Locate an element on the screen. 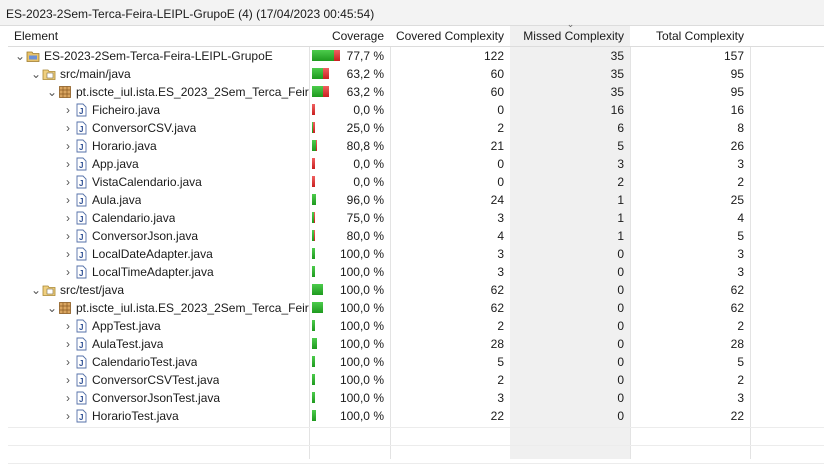 This screenshot has width=824, height=464. table-row: › J ConversorCSVTest.java 100,0 % 2 0 2 is located at coordinates (416, 380).